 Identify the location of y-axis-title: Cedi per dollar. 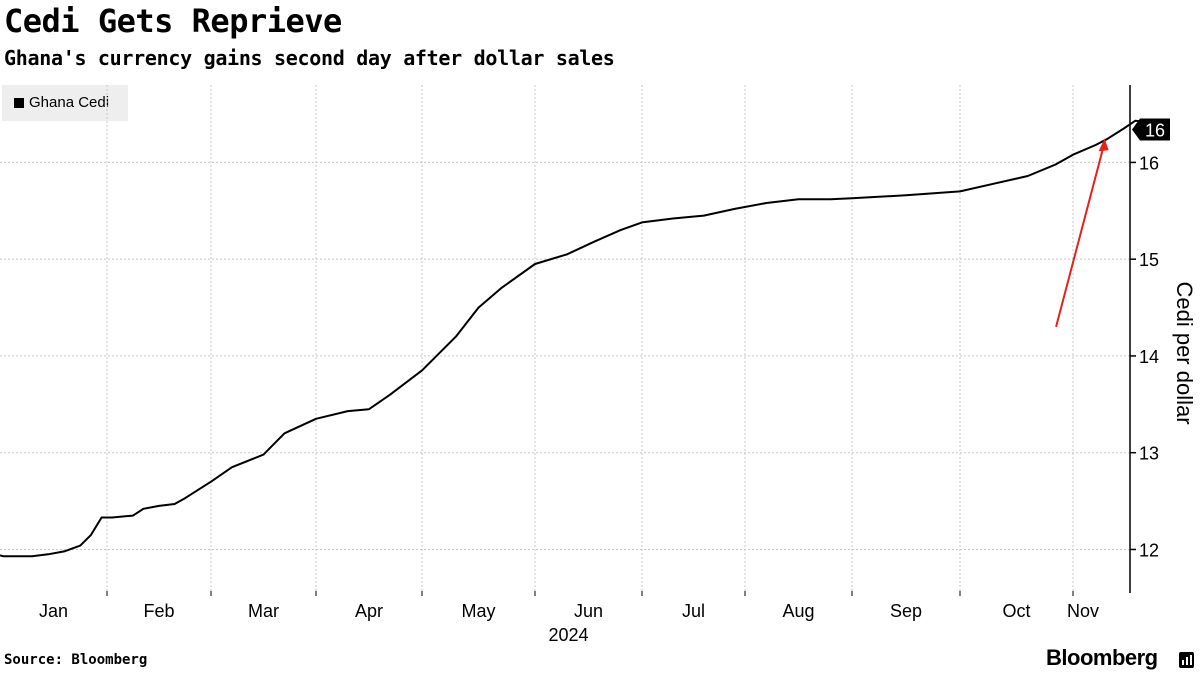
(1184, 352).